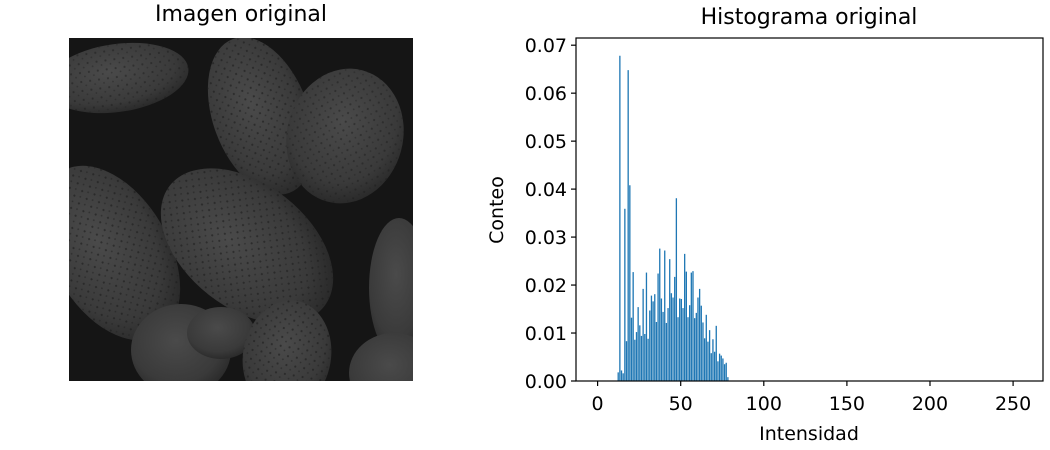 This screenshot has height=450, width=1050. Describe the element at coordinates (546, 94) in the screenshot. I see `y-tick-label: 0.06` at that location.